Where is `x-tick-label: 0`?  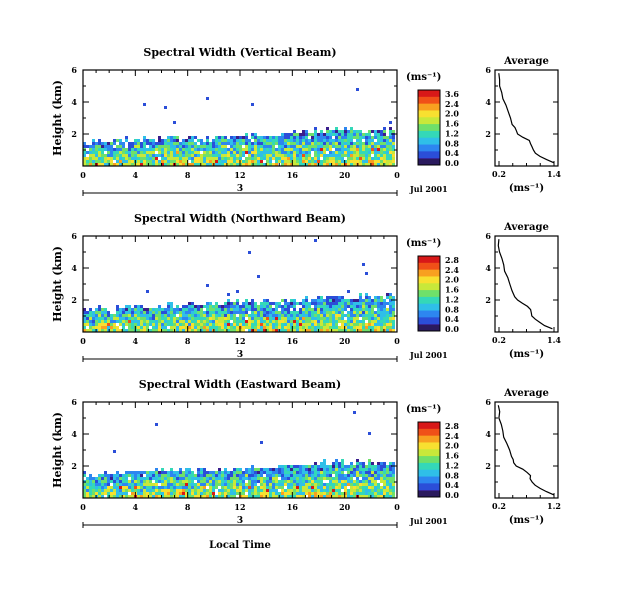 x-tick-label: 0 is located at coordinates (397, 175).